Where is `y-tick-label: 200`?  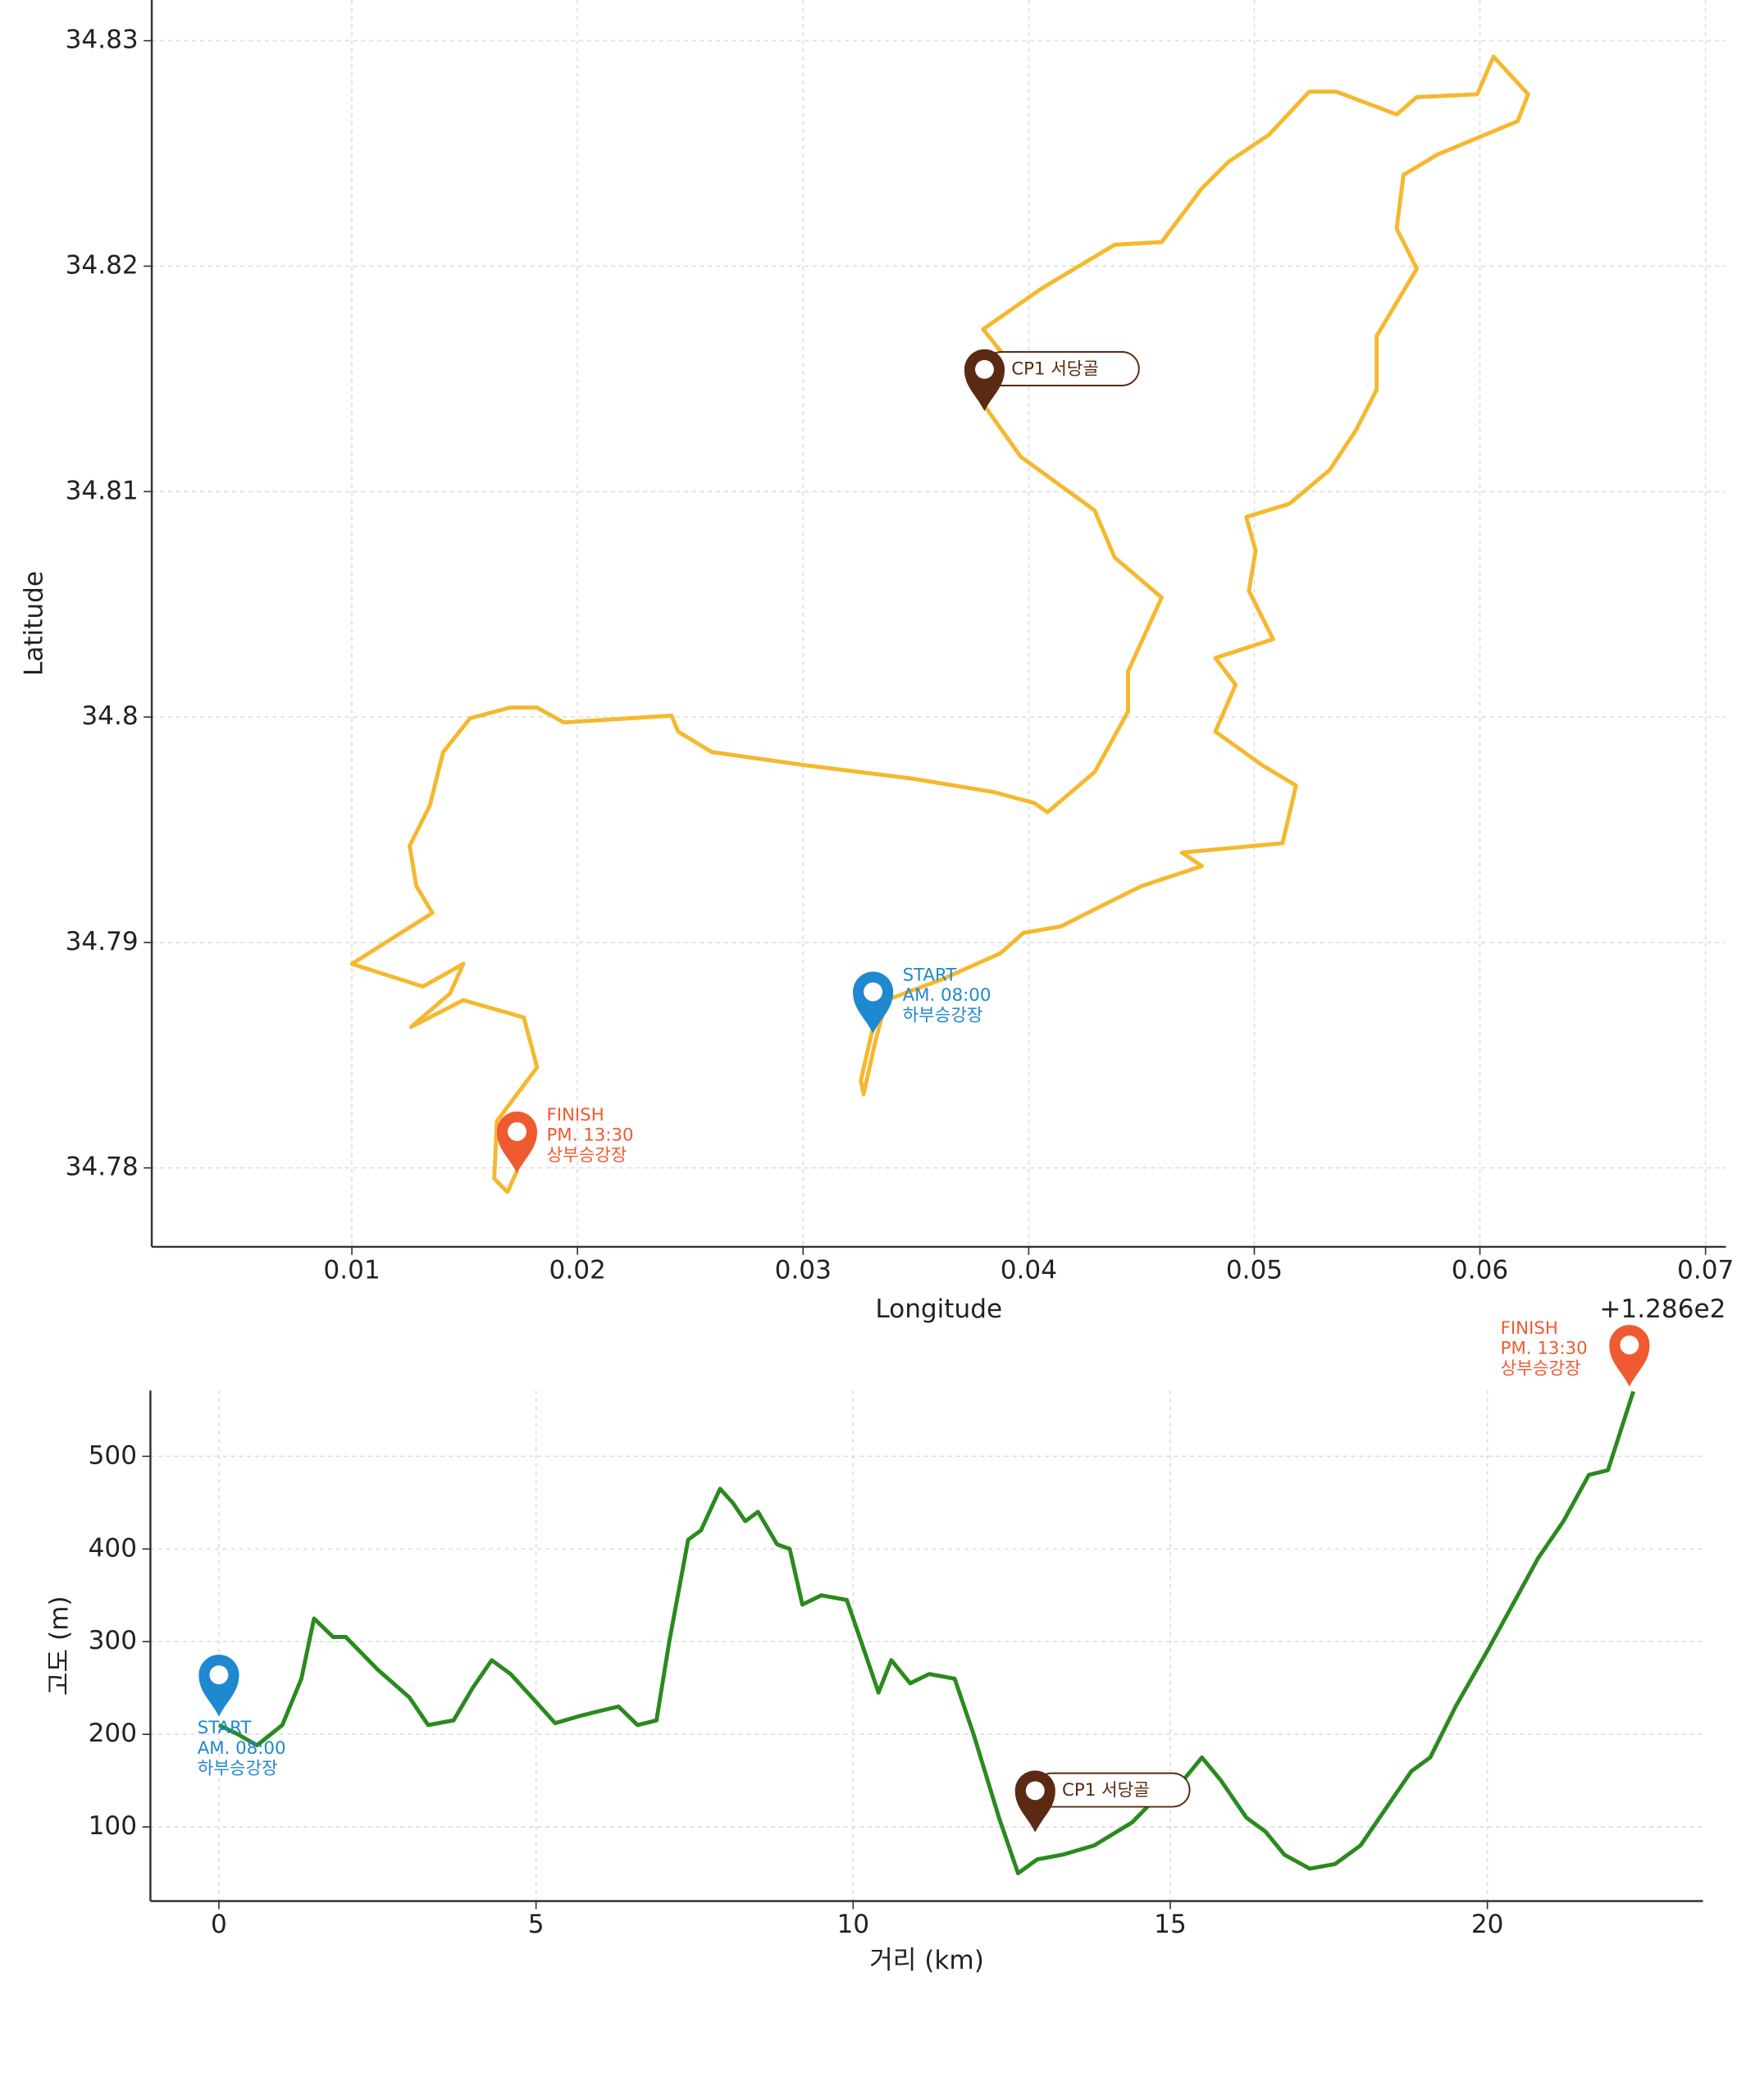 y-tick-label: 200 is located at coordinates (113, 1733).